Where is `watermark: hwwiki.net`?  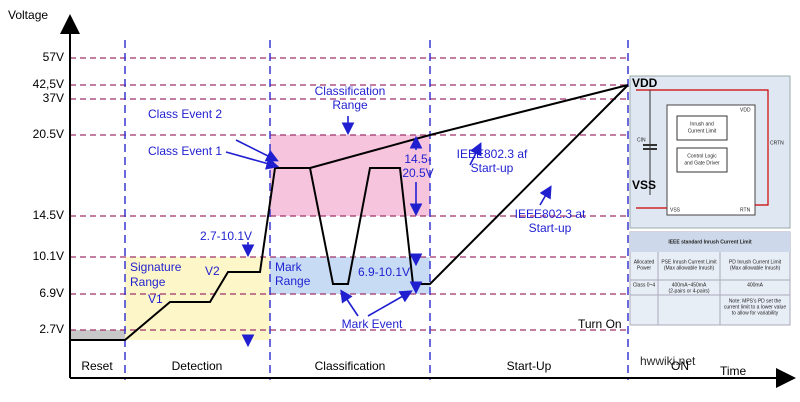
watermark: hwwiki.net is located at coordinates (668, 361).